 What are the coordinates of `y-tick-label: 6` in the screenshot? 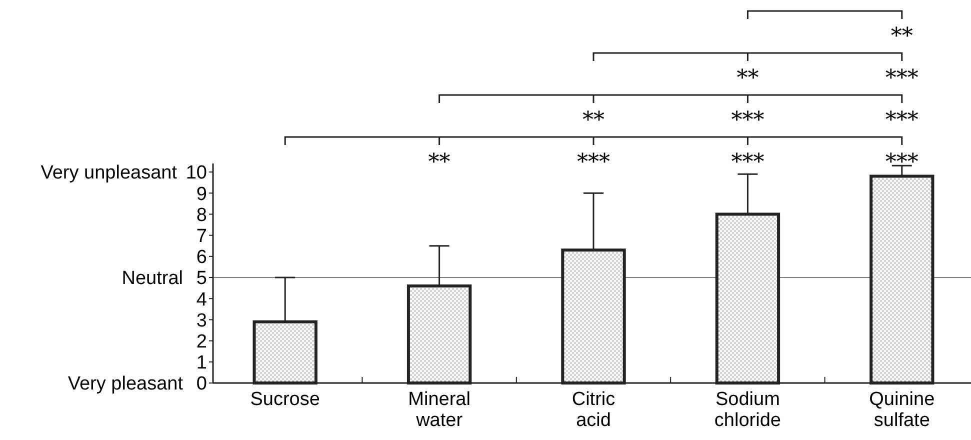 It's located at (201, 257).